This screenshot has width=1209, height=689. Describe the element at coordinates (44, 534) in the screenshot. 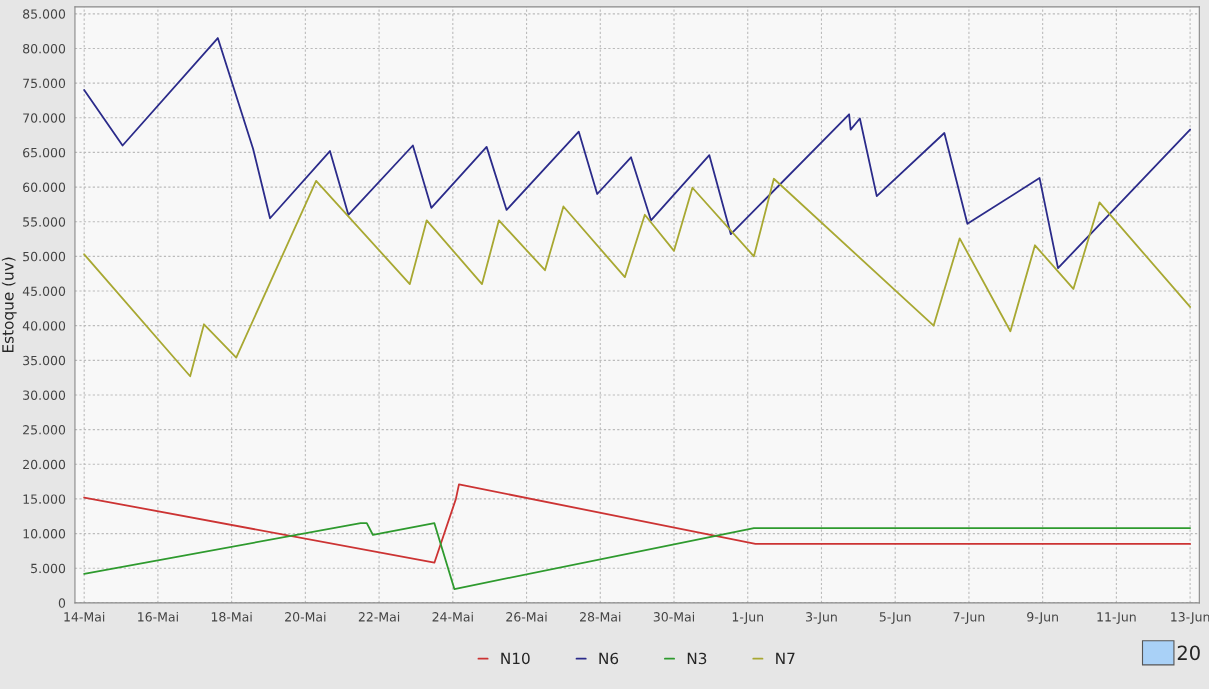

I see `y-tick-label: 10.000` at that location.